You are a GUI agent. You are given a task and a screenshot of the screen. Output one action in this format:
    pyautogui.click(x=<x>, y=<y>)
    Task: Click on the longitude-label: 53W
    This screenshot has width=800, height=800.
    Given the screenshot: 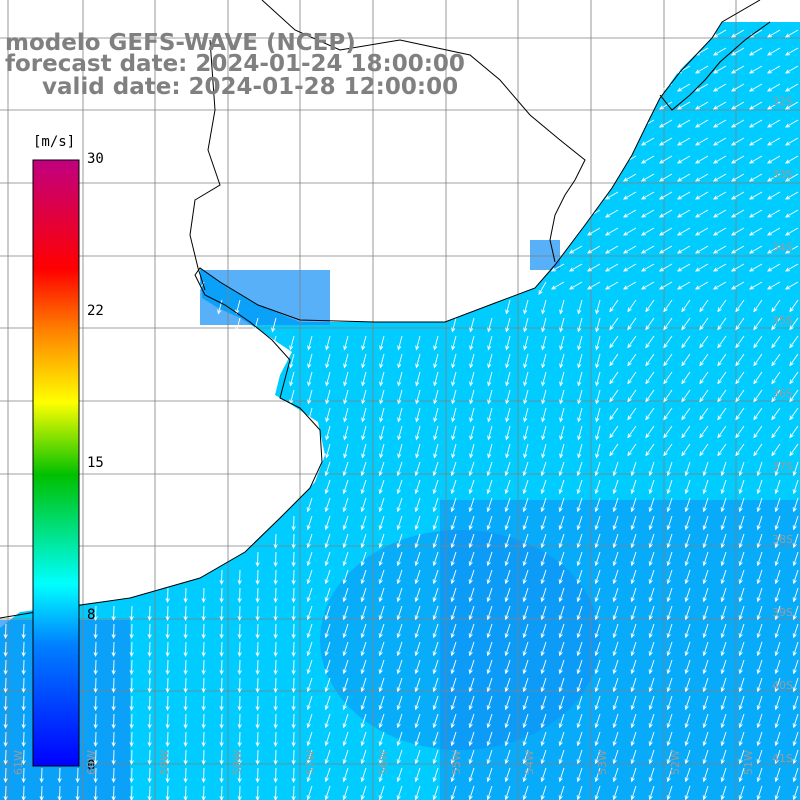 What is the action you would take?
    pyautogui.click(x=602, y=762)
    